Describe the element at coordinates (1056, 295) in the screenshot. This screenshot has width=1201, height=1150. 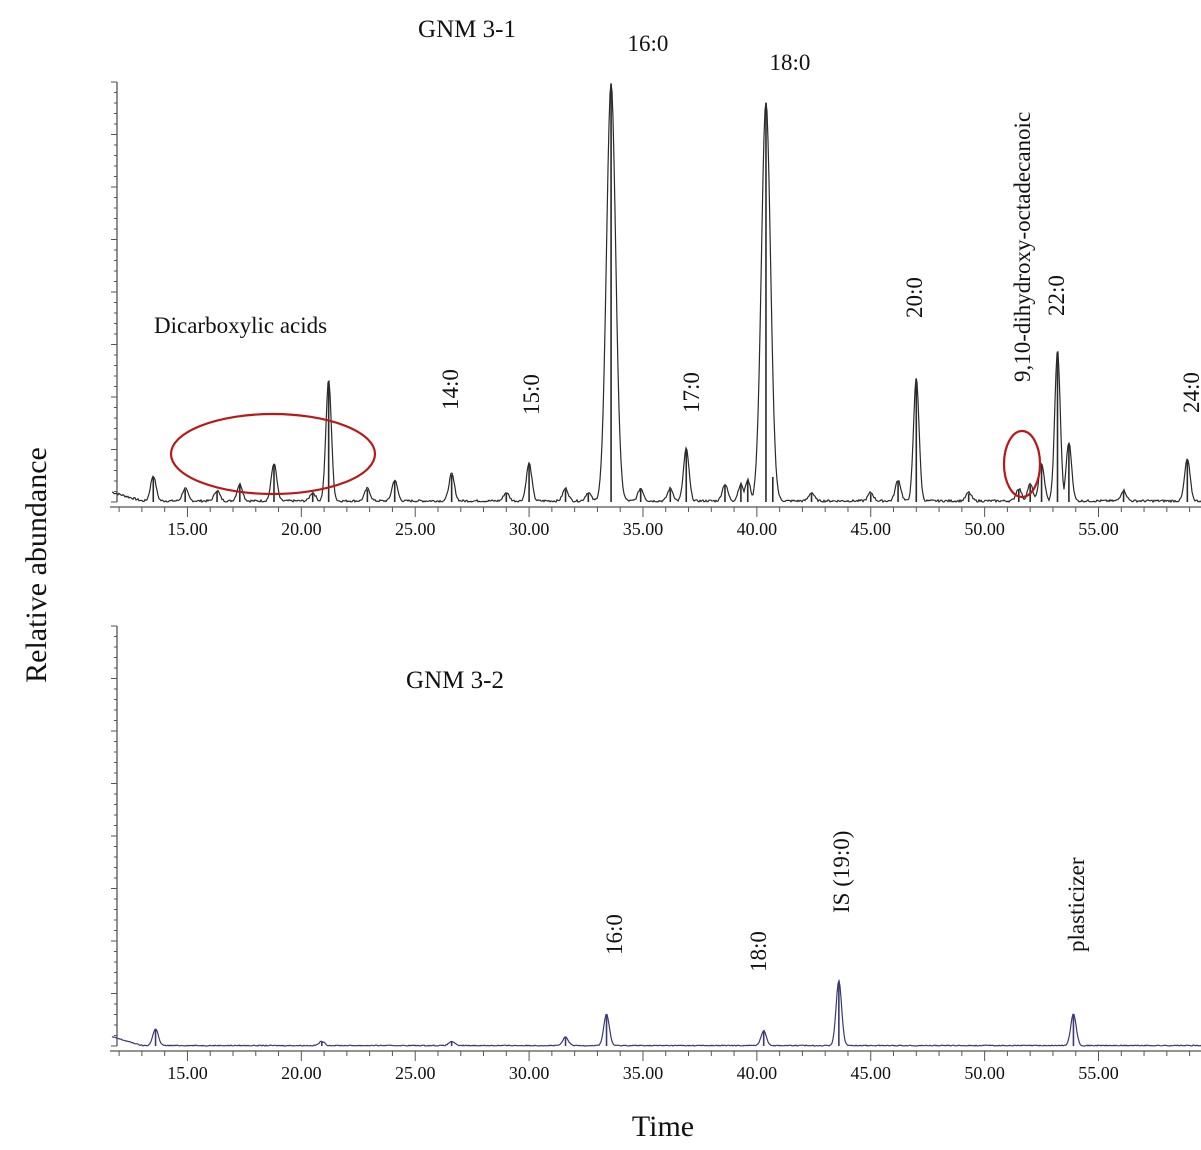
I see `peak-annotation: 22:0` at that location.